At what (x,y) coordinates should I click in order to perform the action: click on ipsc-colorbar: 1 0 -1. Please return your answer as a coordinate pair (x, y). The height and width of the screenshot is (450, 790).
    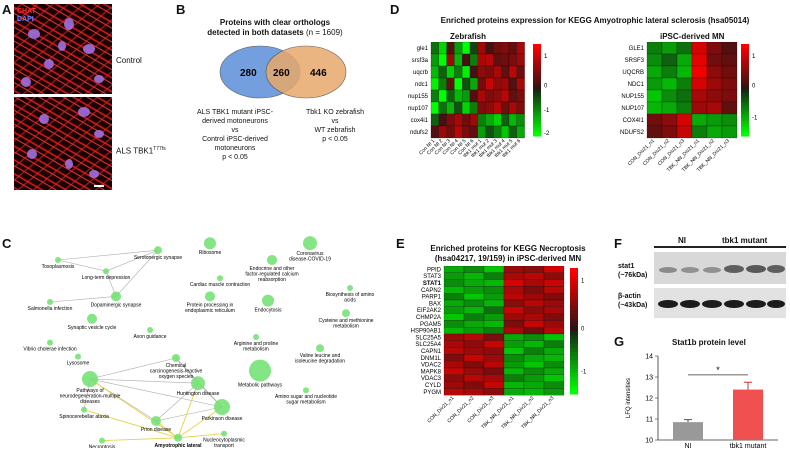
    Looking at the image, I should click on (749, 90).